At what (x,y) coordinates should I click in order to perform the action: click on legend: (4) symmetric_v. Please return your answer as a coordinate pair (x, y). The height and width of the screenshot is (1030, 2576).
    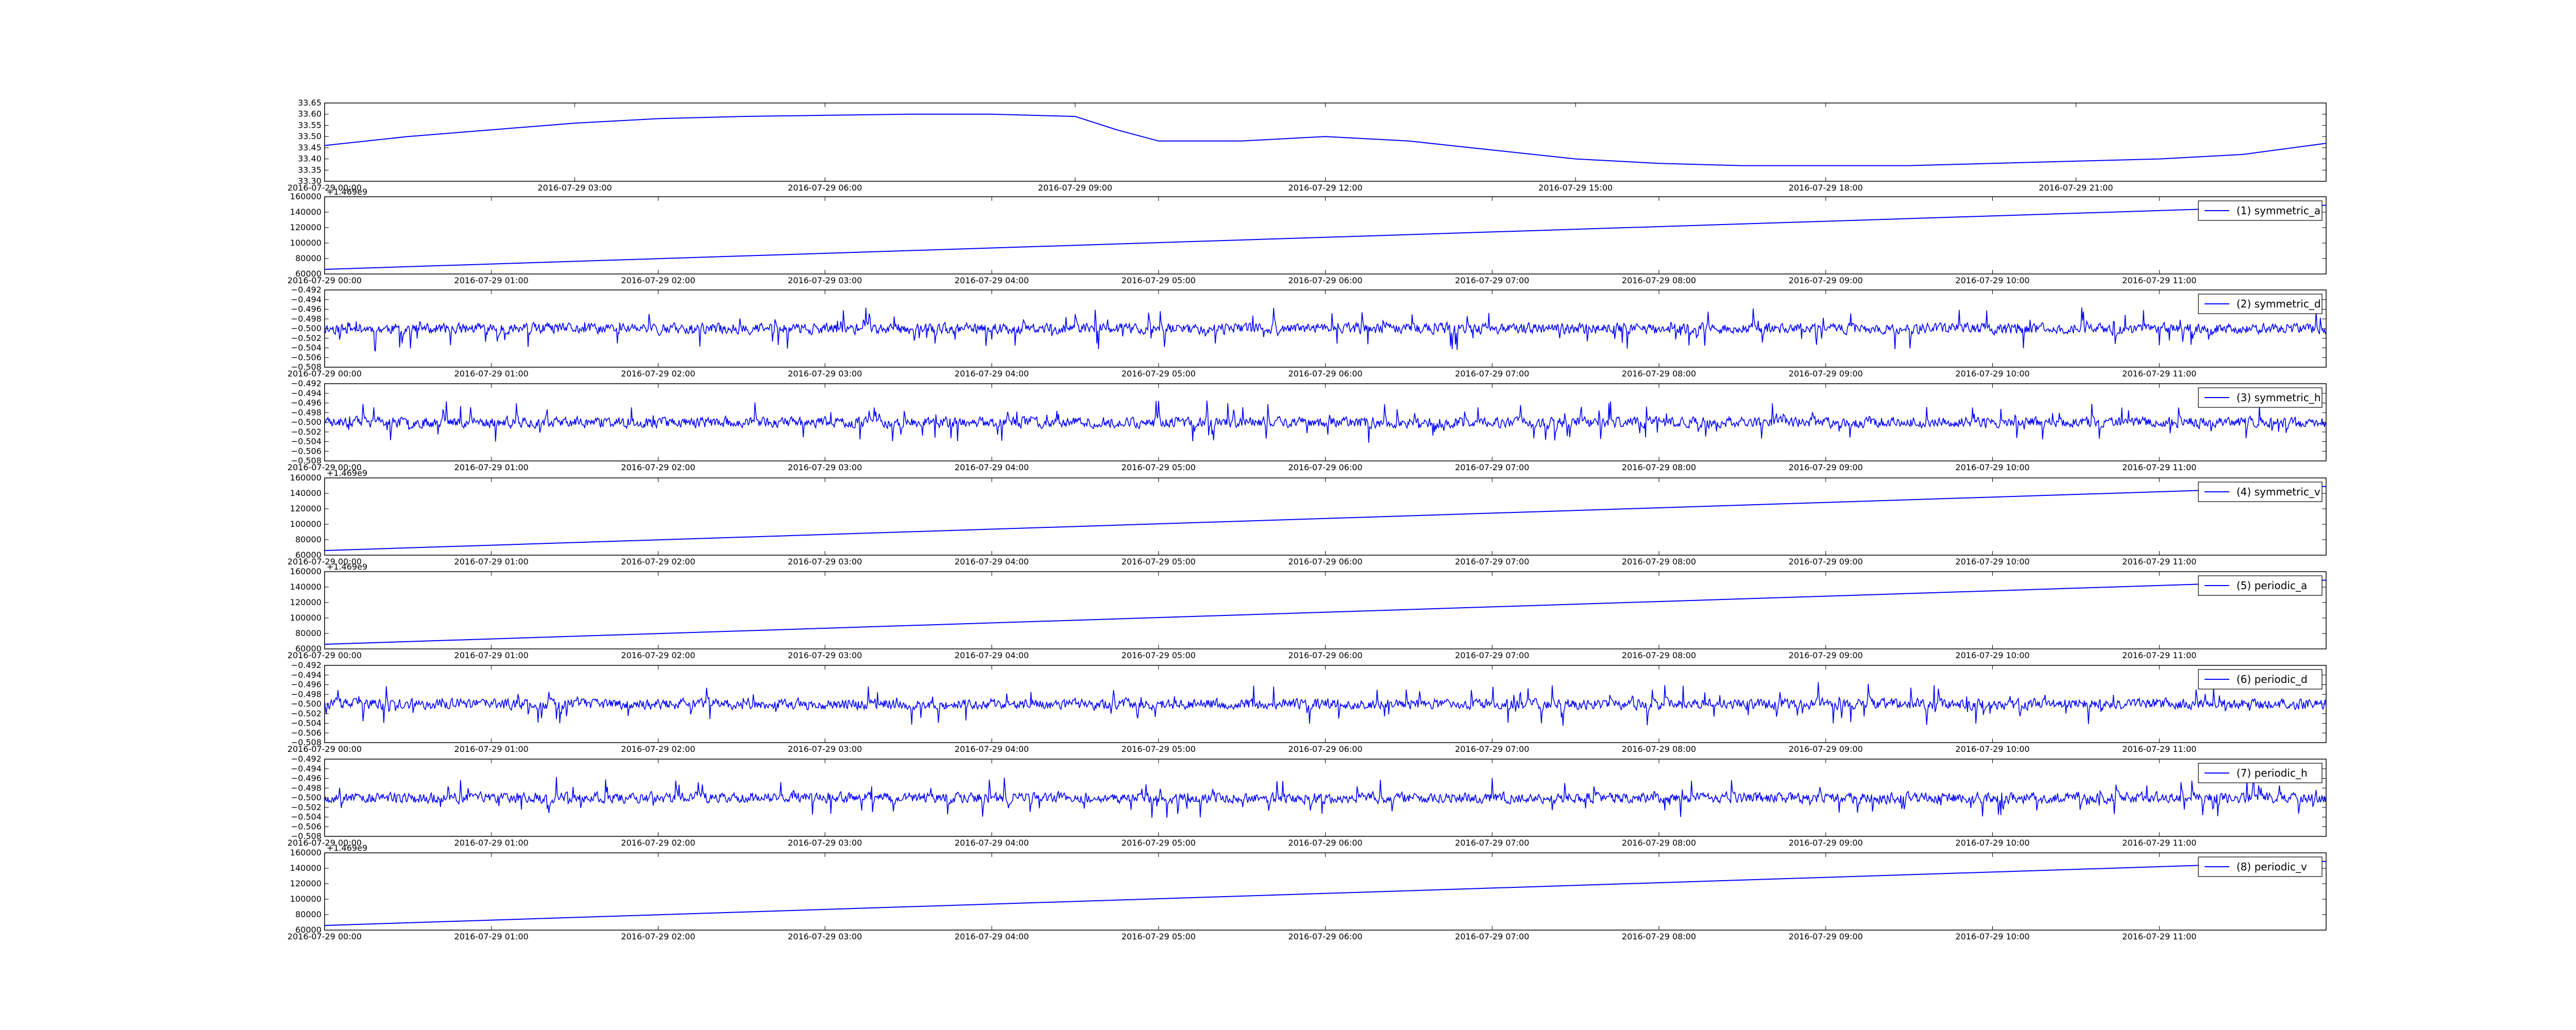
    Looking at the image, I should click on (2260, 492).